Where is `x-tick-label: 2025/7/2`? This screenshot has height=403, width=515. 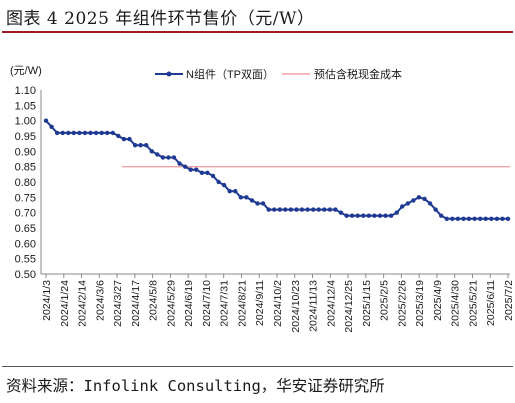 x-tick-label: 2025/7/2 is located at coordinates (509, 300).